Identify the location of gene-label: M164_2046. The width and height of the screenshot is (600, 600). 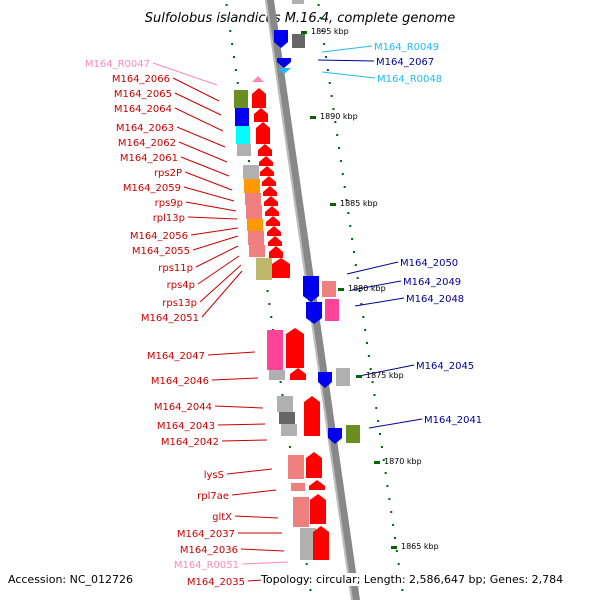
(180, 381).